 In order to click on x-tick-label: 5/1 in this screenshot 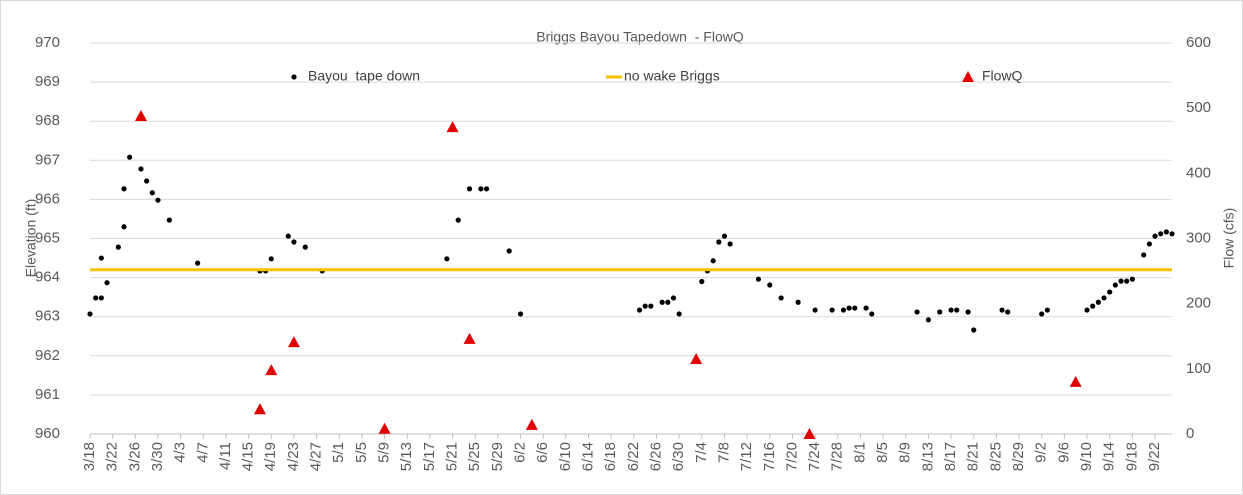, I will do `click(338, 452)`.